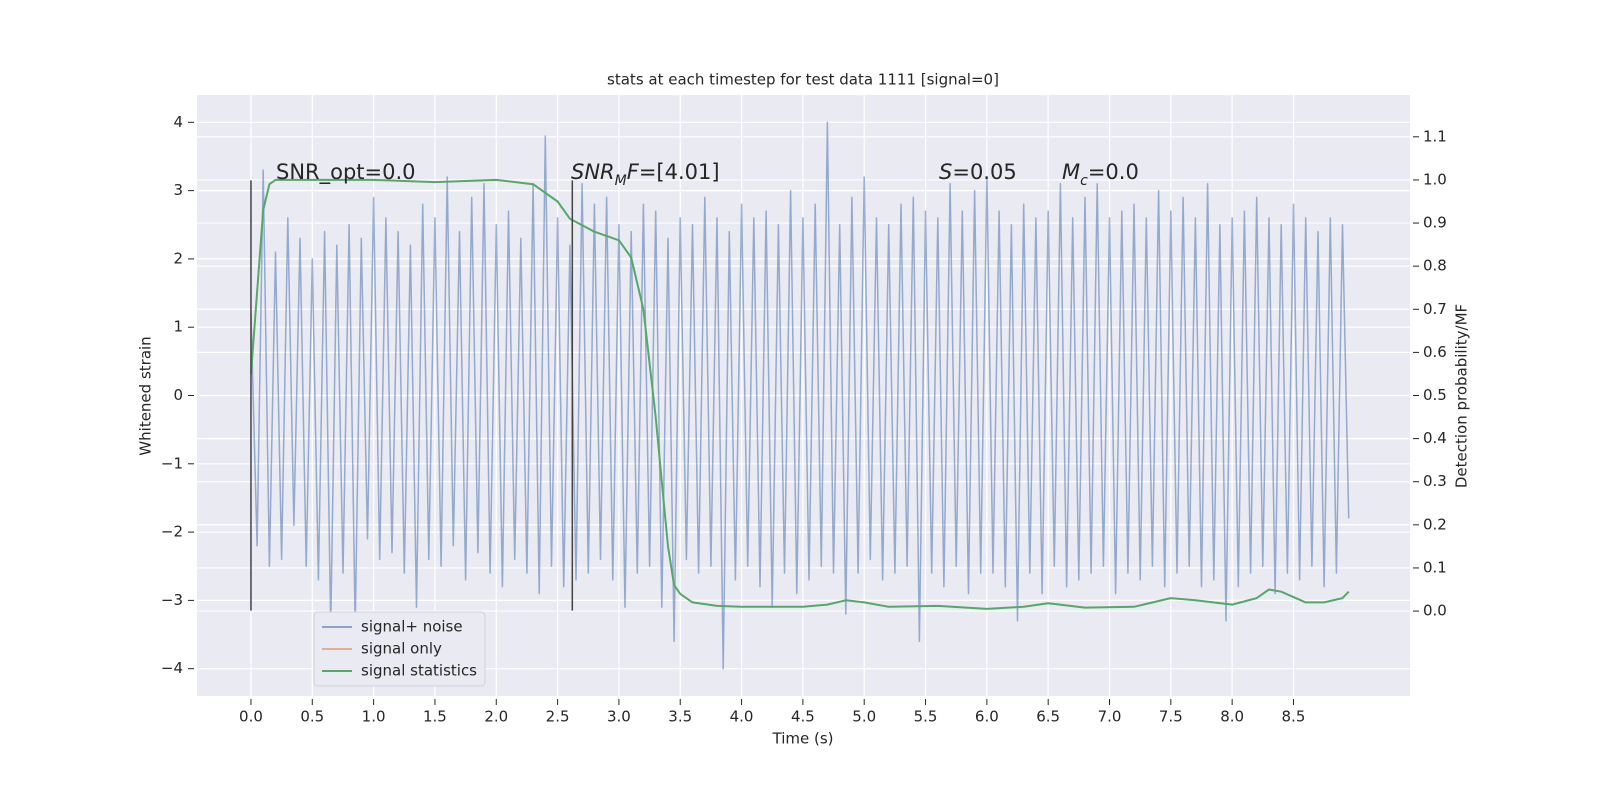 Image resolution: width=1600 pixels, height=800 pixels. What do you see at coordinates (1462, 396) in the screenshot?
I see `y2-axis-label: Detection probability/MF` at bounding box center [1462, 396].